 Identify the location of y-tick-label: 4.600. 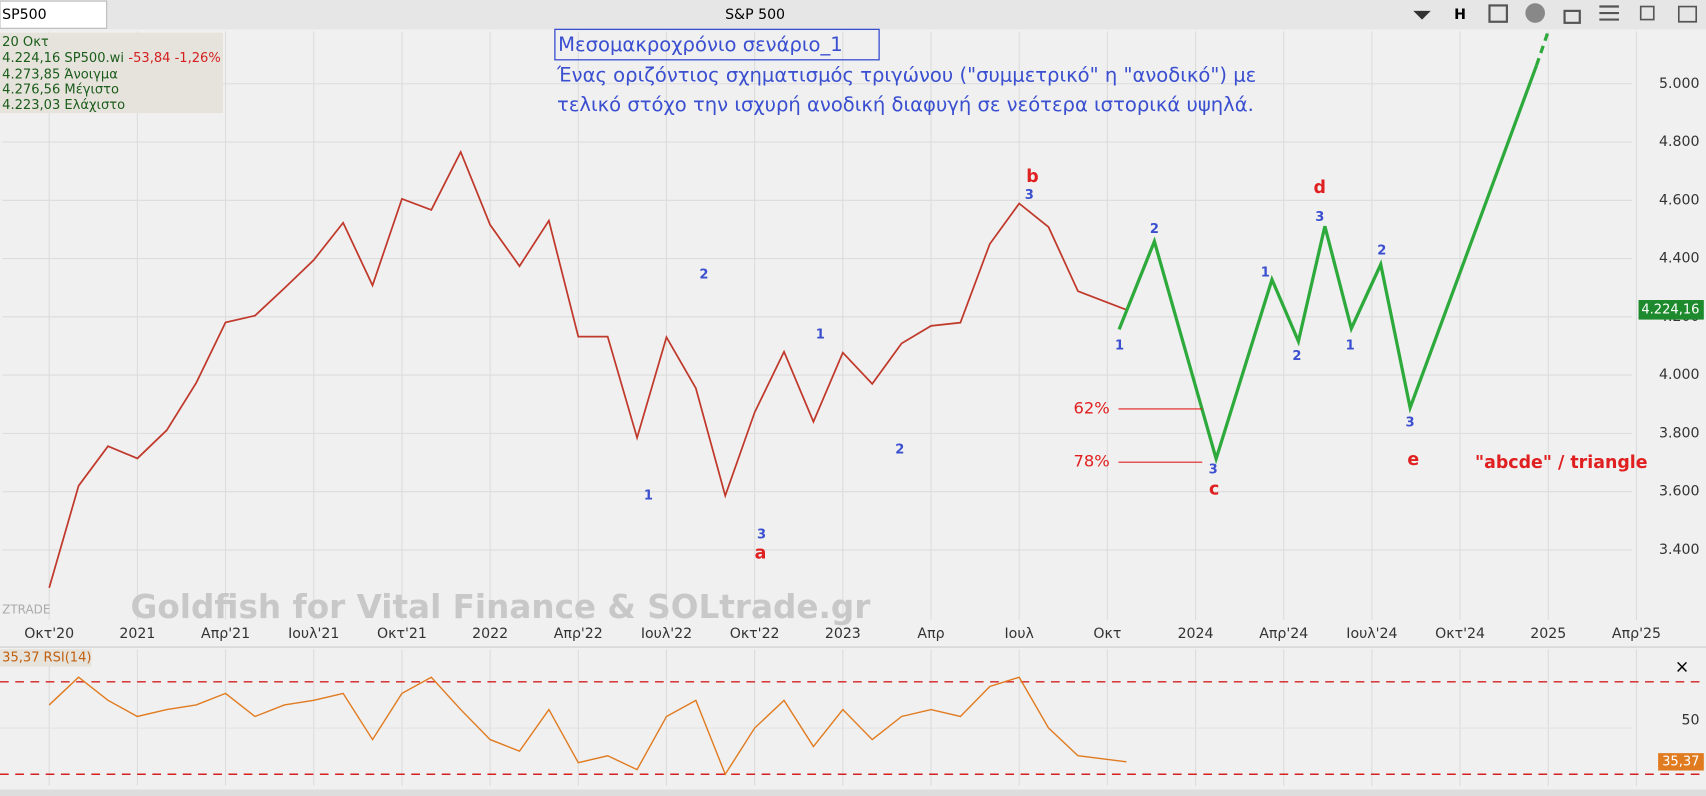
(1679, 200).